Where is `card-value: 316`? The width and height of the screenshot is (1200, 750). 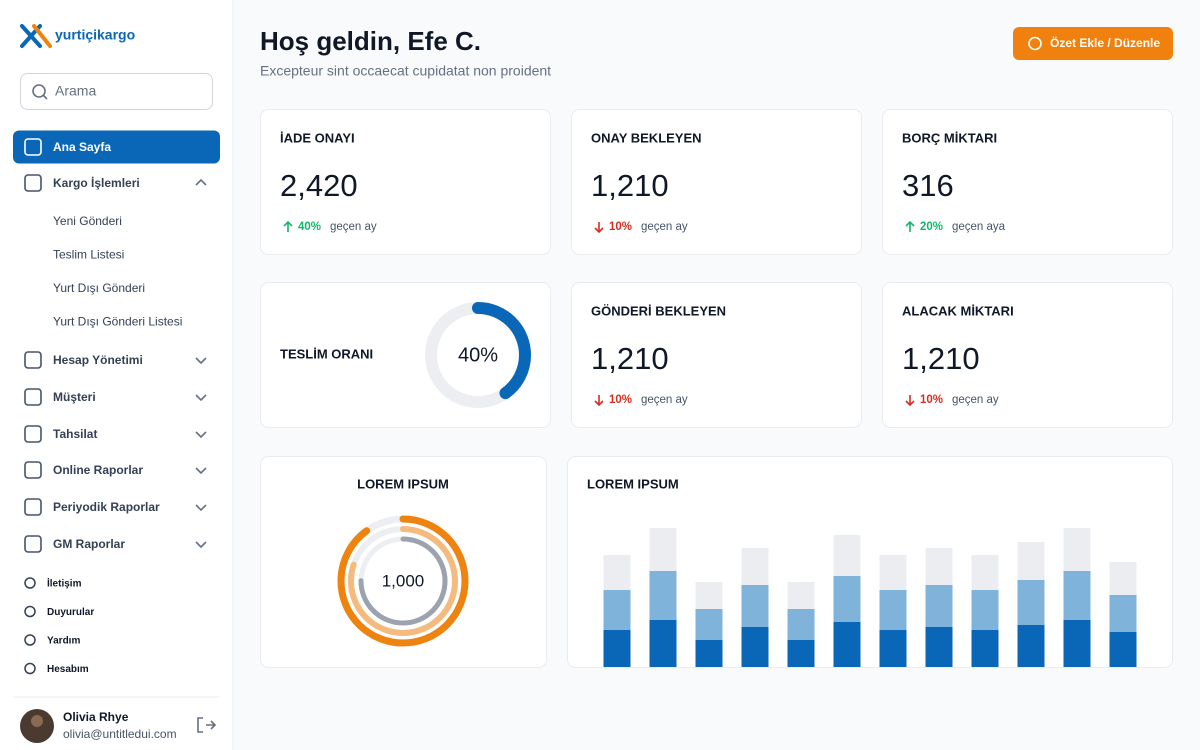 card-value: 316 is located at coordinates (928, 185).